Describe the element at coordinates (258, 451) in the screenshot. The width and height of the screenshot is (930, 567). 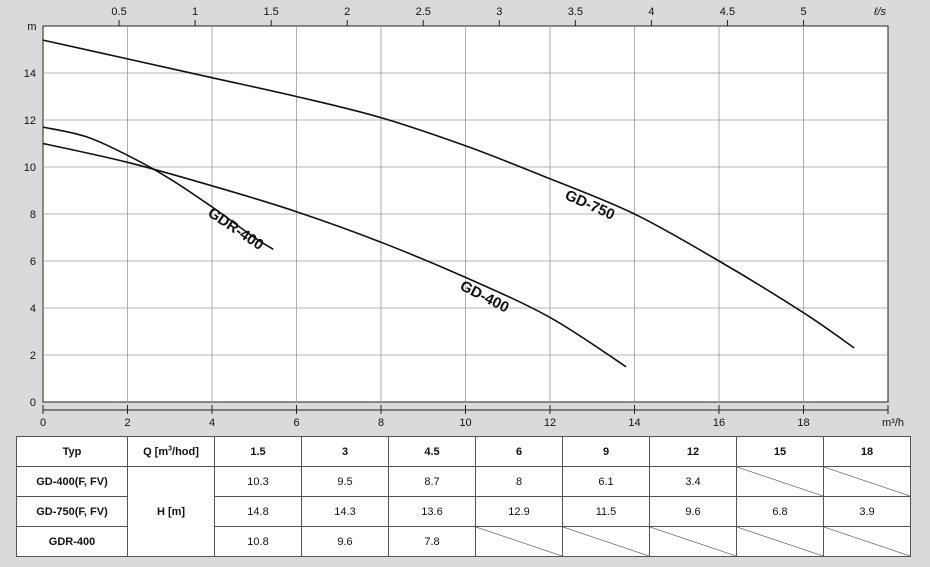
I see `q-value-header: 1.5` at that location.